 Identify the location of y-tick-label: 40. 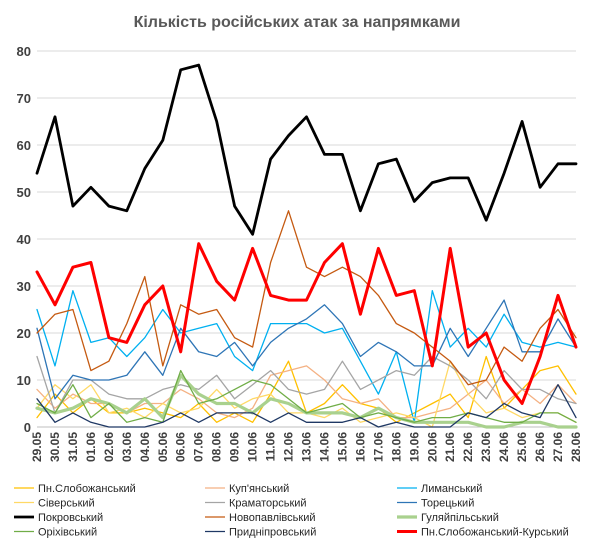
(24, 239).